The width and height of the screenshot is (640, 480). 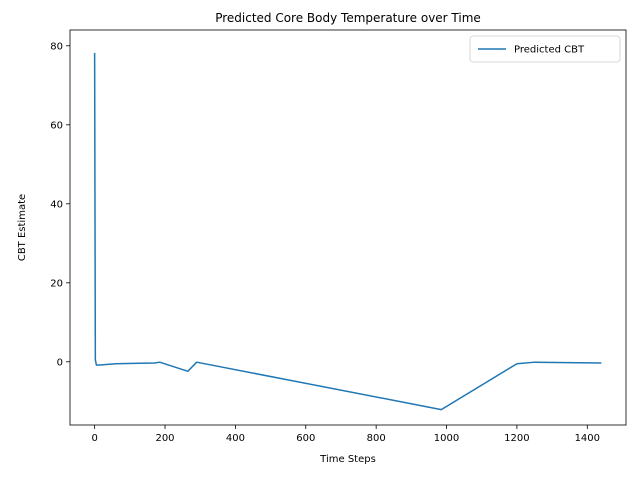 I want to click on legend: Predicted CBT, so click(x=545, y=49).